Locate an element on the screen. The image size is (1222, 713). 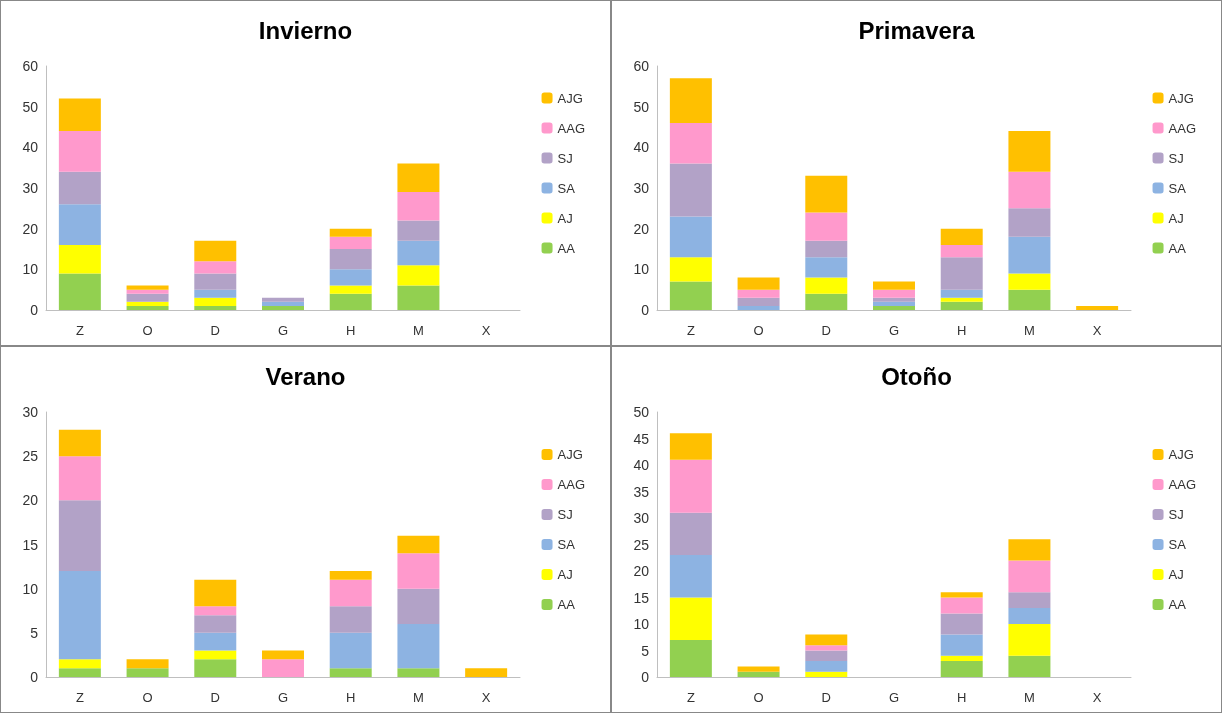
x-tick-label: X is located at coordinates (1097, 697).